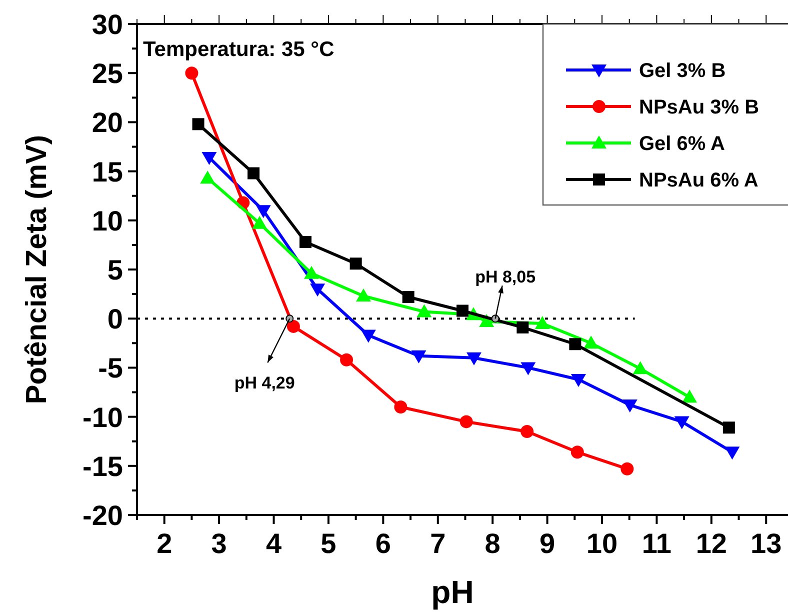 This screenshot has height=612, width=788. I want to click on x-tick-label: 3, so click(219, 543).